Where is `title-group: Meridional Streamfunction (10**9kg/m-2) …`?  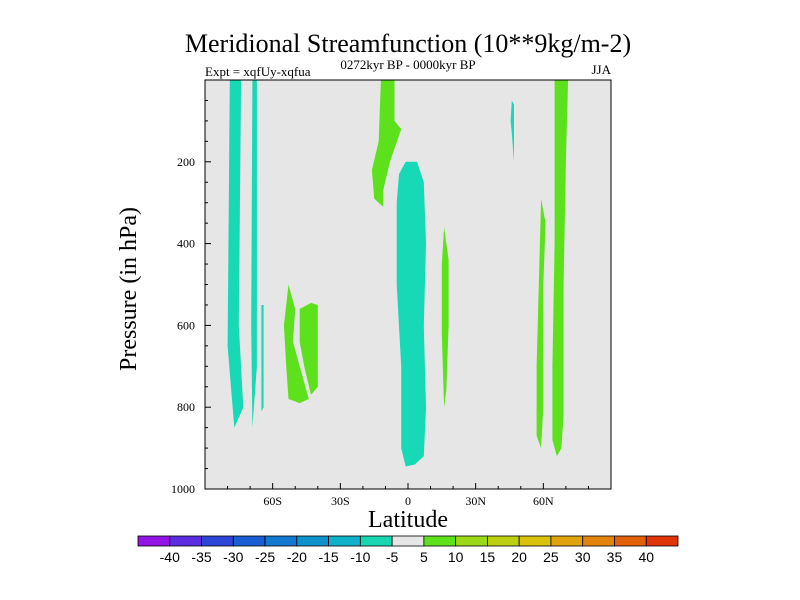
title-group: Meridional Streamfunction (10**9kg/m-2) … is located at coordinates (408, 54).